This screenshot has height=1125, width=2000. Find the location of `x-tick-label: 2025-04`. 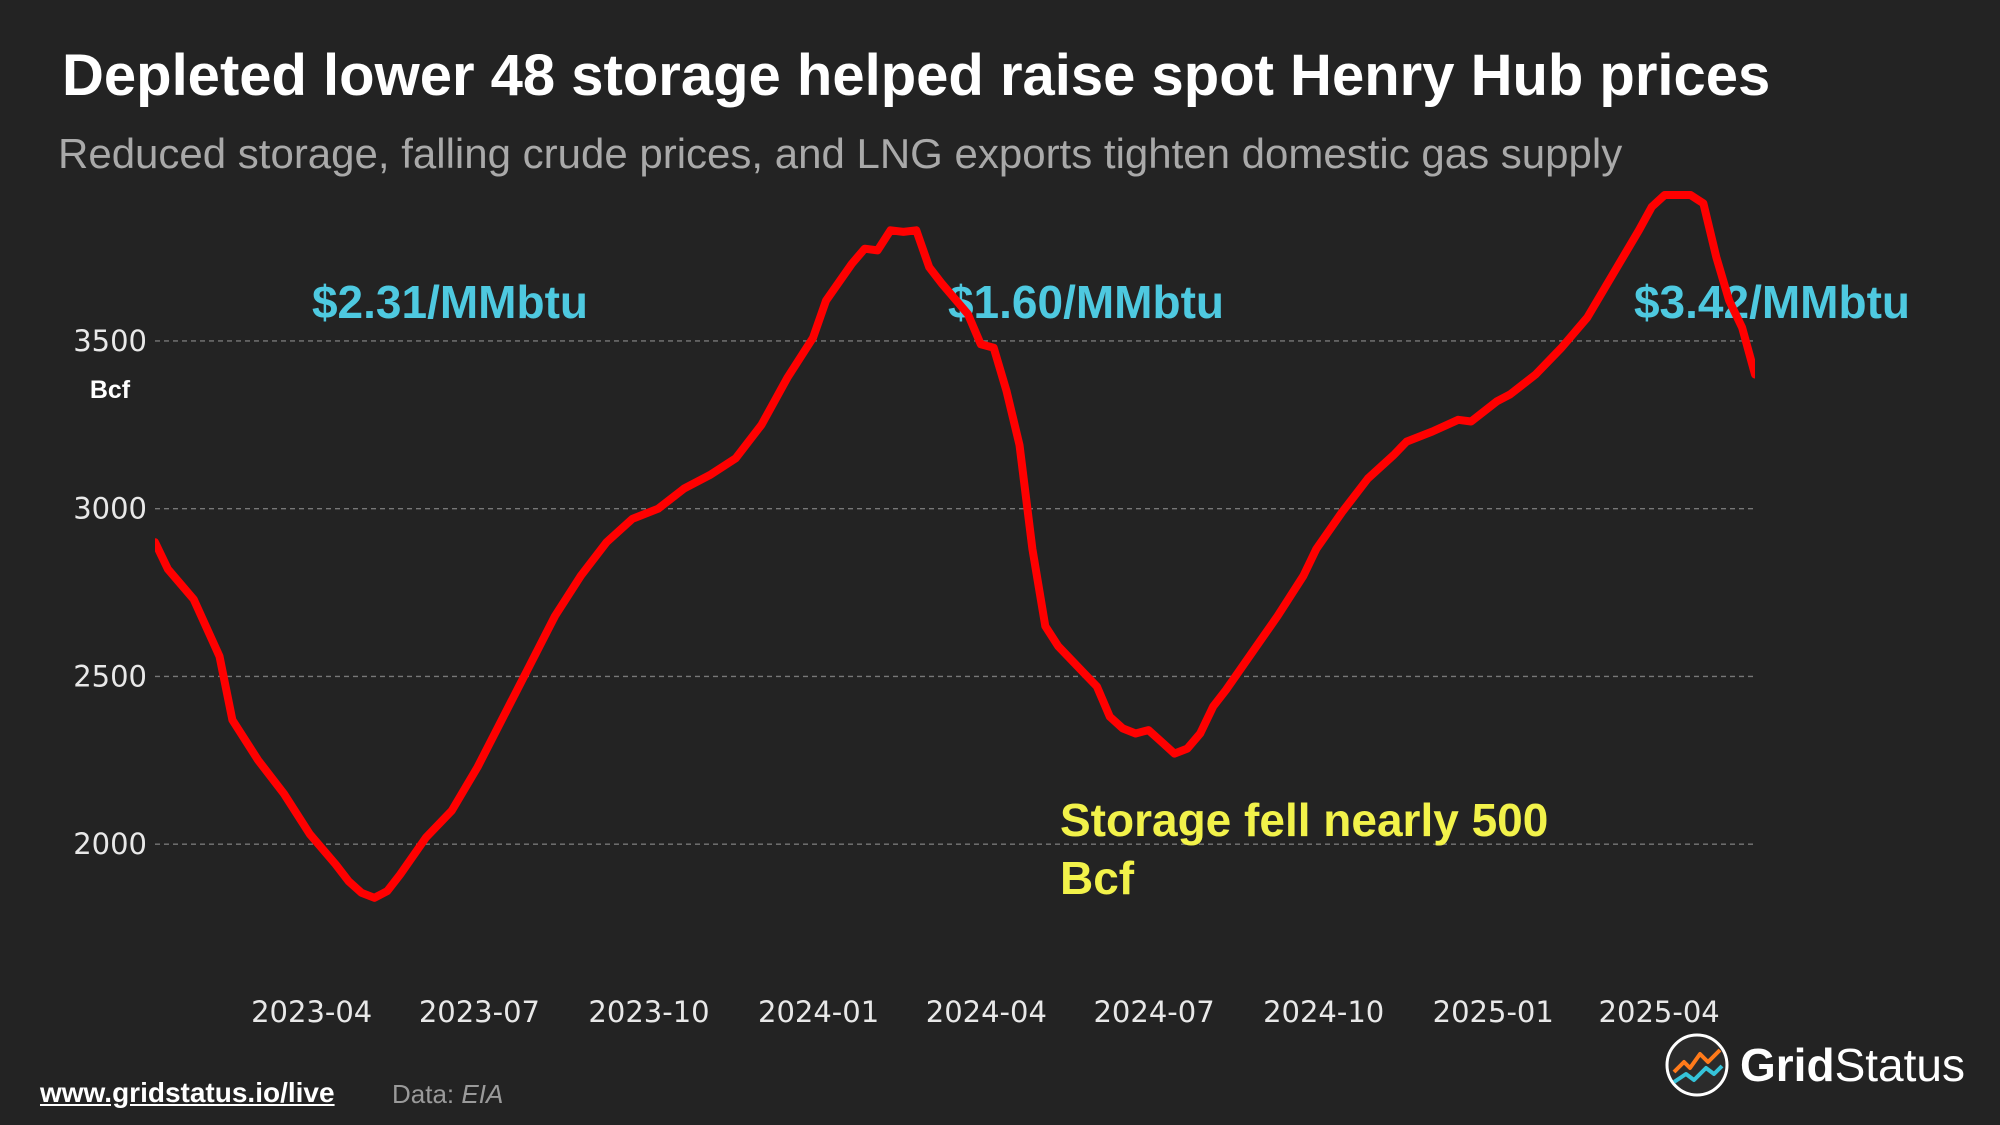

x-tick-label: 2025-04 is located at coordinates (1659, 1012).